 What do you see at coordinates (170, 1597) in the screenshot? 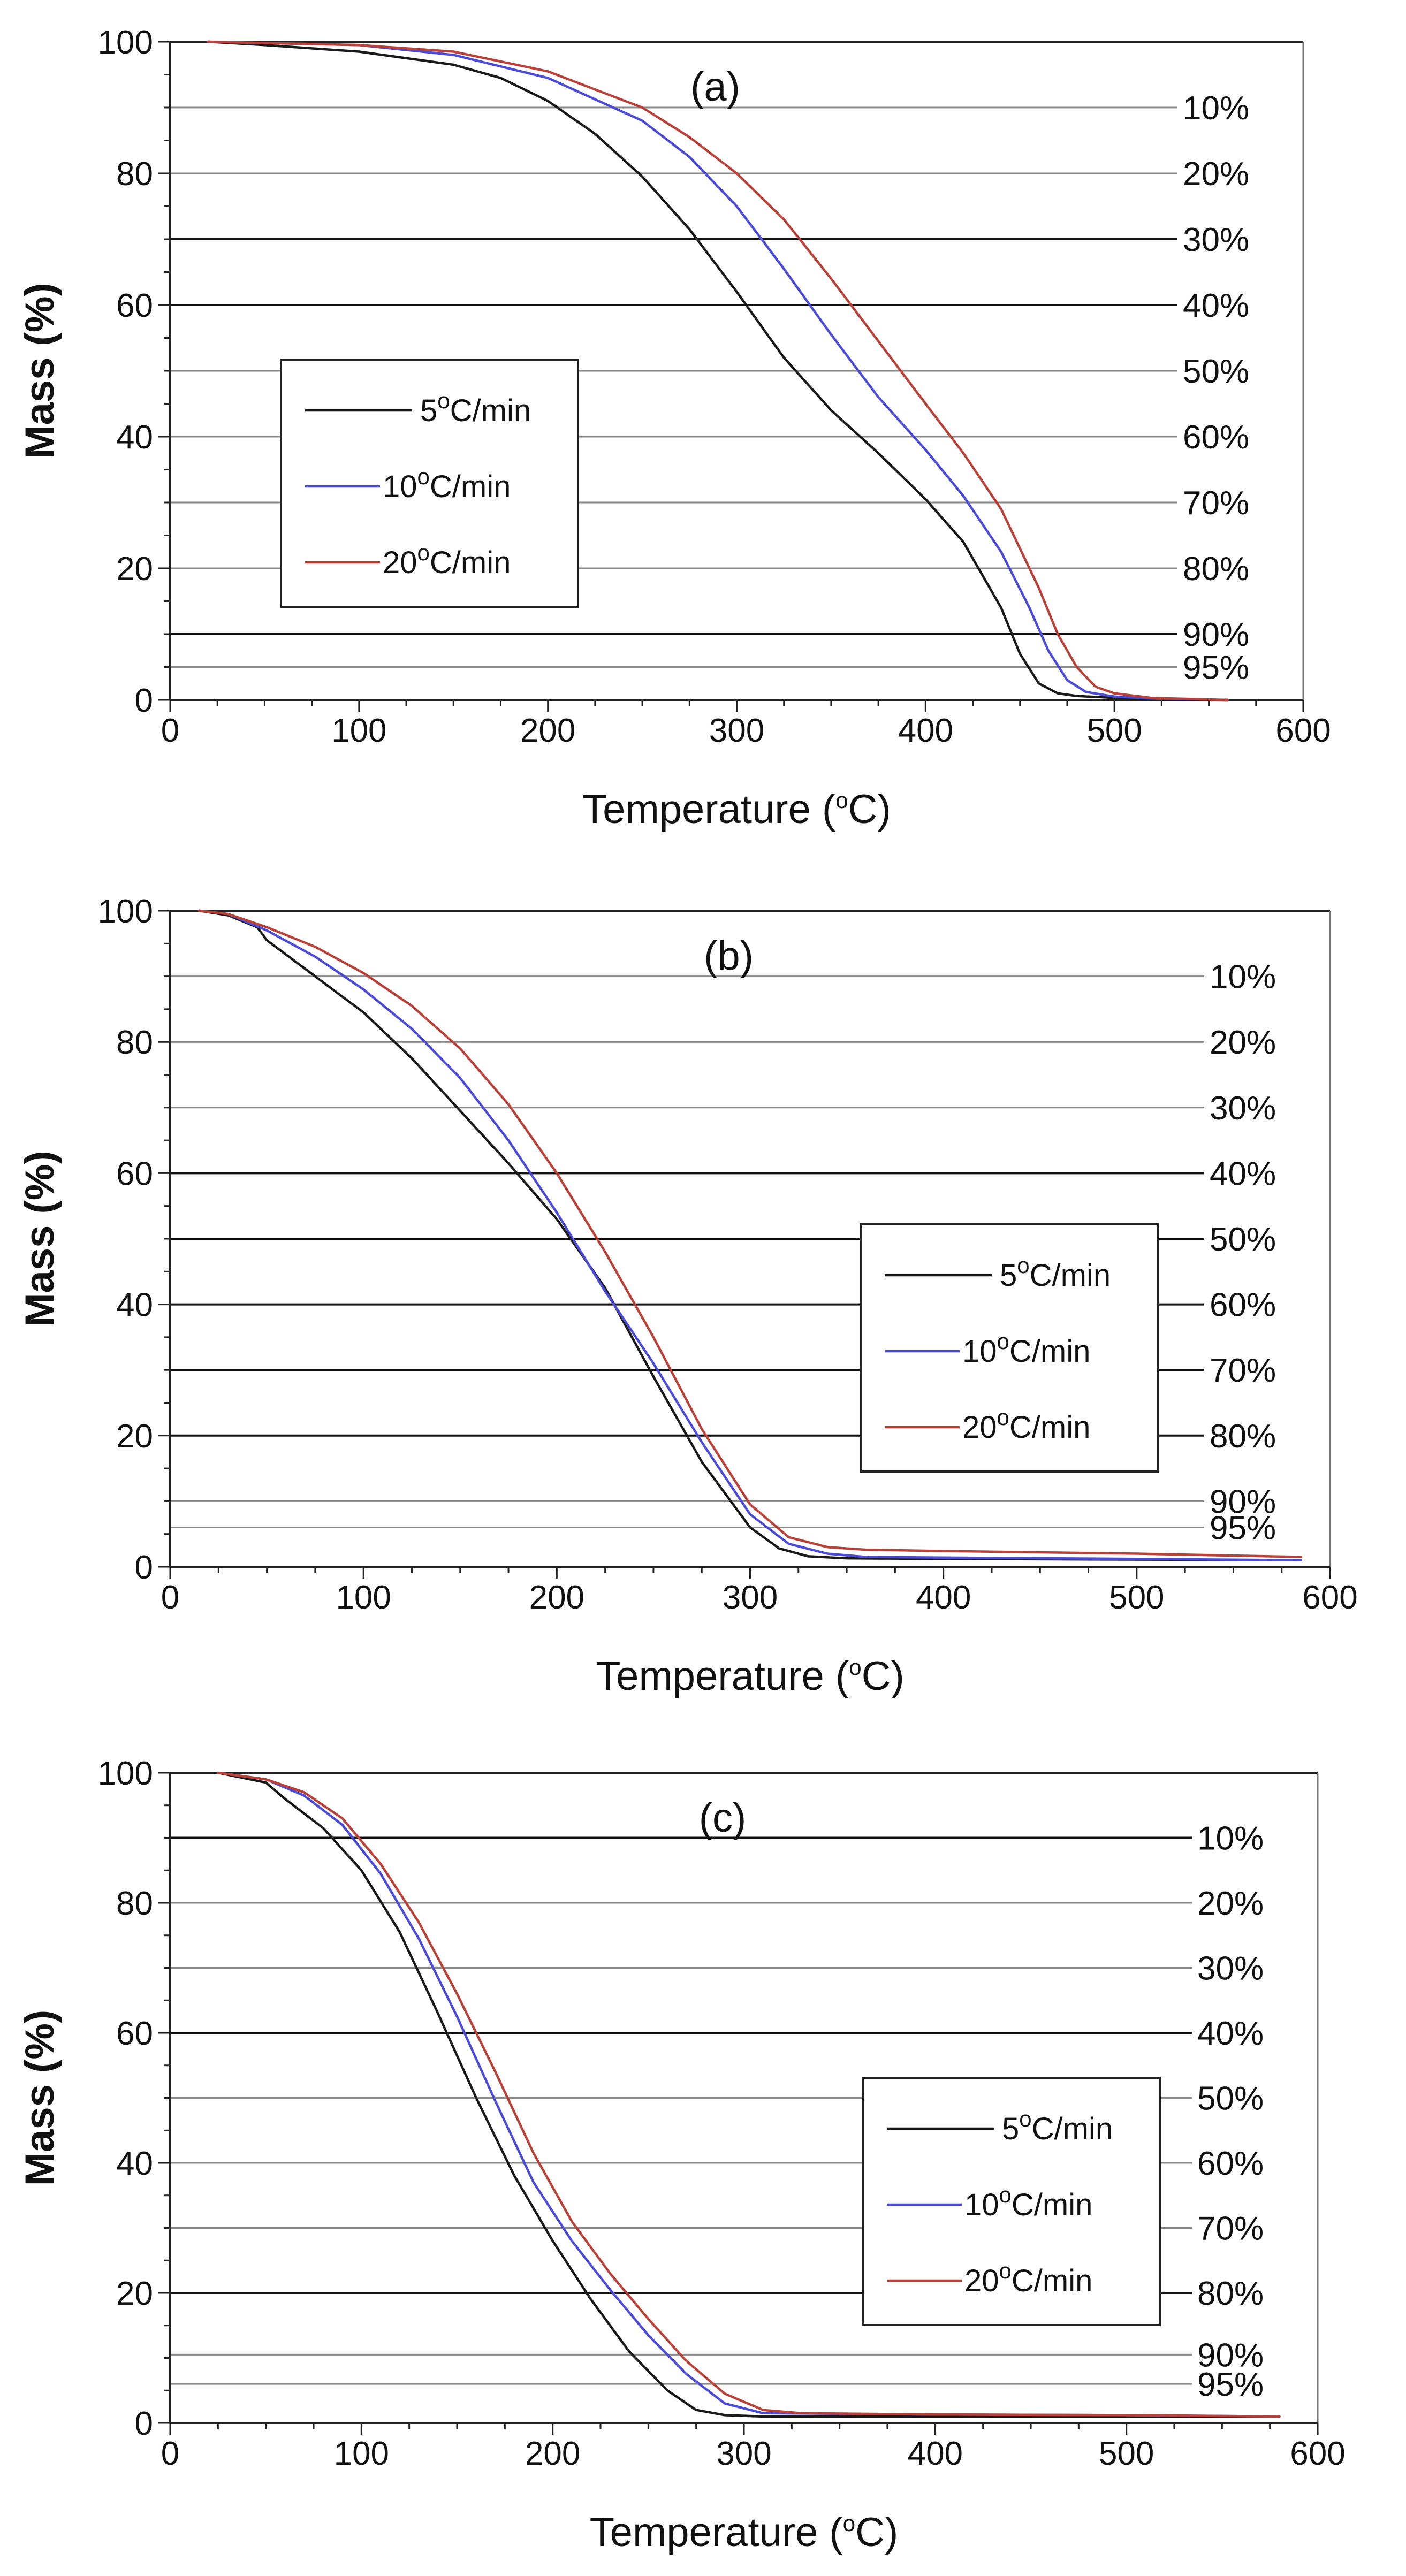
I see `x-tick-label: 0` at bounding box center [170, 1597].